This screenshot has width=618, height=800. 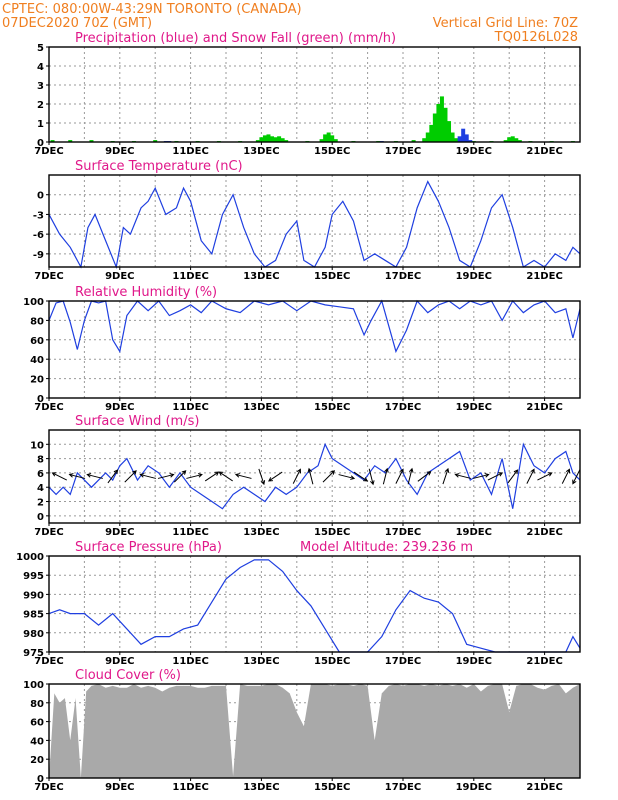 What do you see at coordinates (40, 143) in the screenshot?
I see `precipitation-ytick-label: 0` at bounding box center [40, 143].